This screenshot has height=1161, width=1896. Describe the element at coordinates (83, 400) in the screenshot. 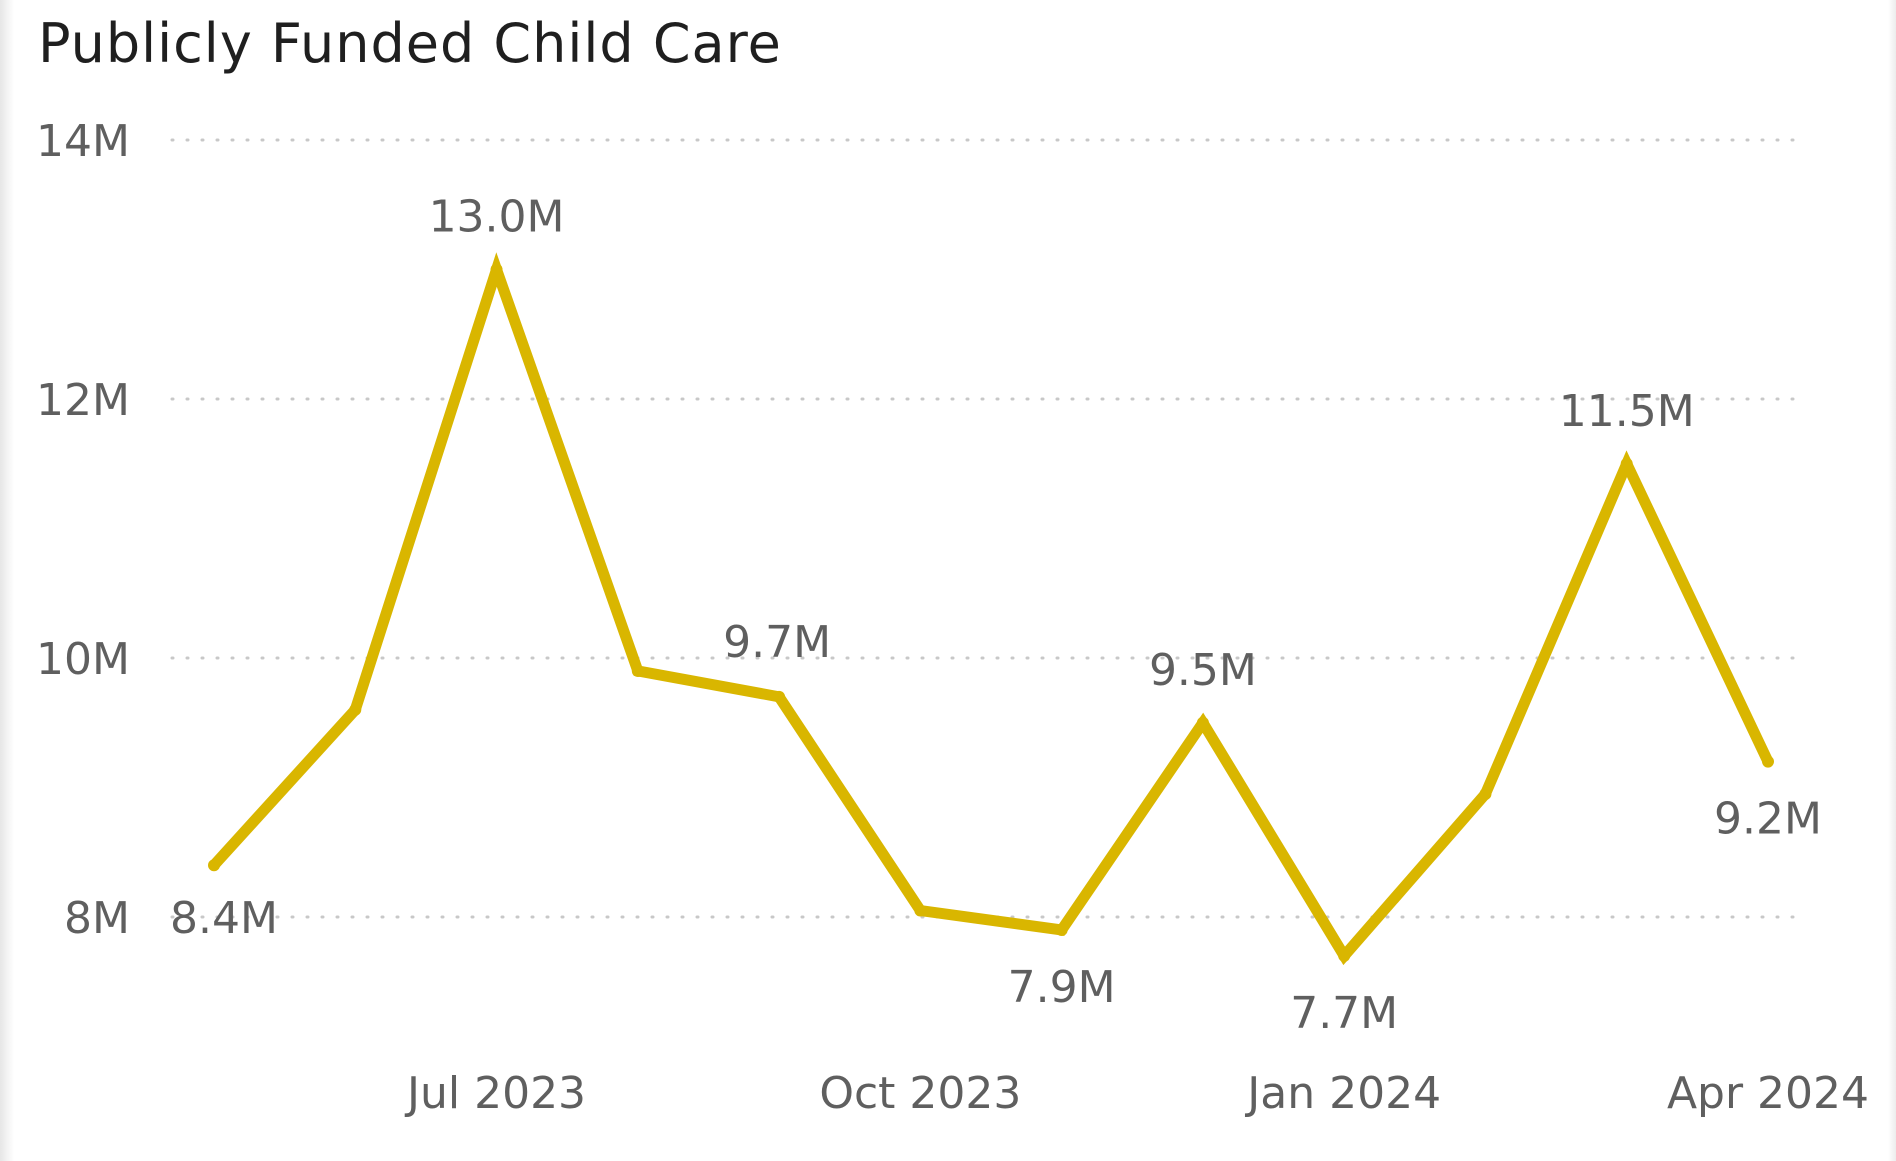

I see `y-tick-label: 12M` at that location.